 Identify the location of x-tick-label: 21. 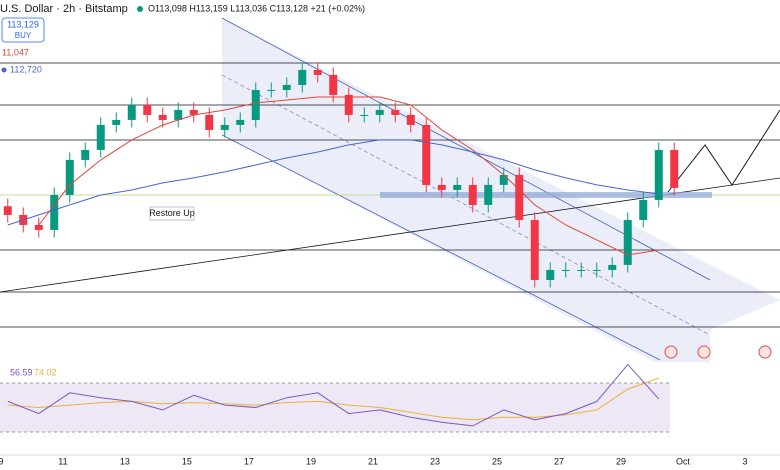
(373, 461).